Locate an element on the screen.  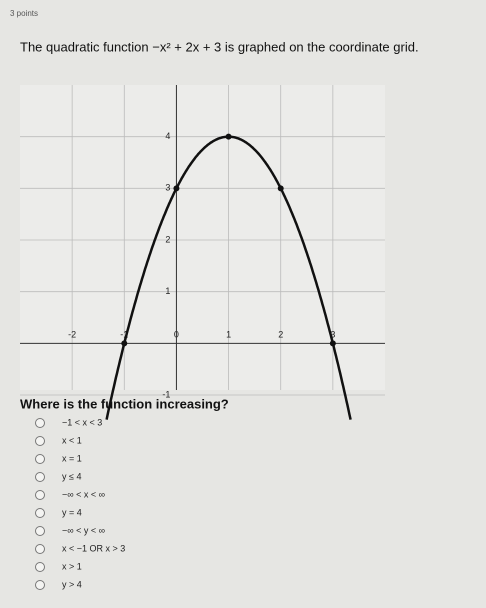
option-label: x > 1 is located at coordinates (72, 566).